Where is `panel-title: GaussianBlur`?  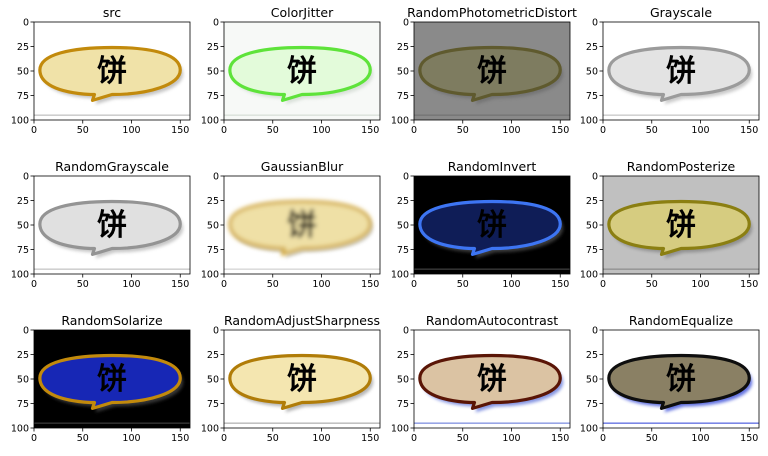
panel-title: GaussianBlur is located at coordinates (302, 166).